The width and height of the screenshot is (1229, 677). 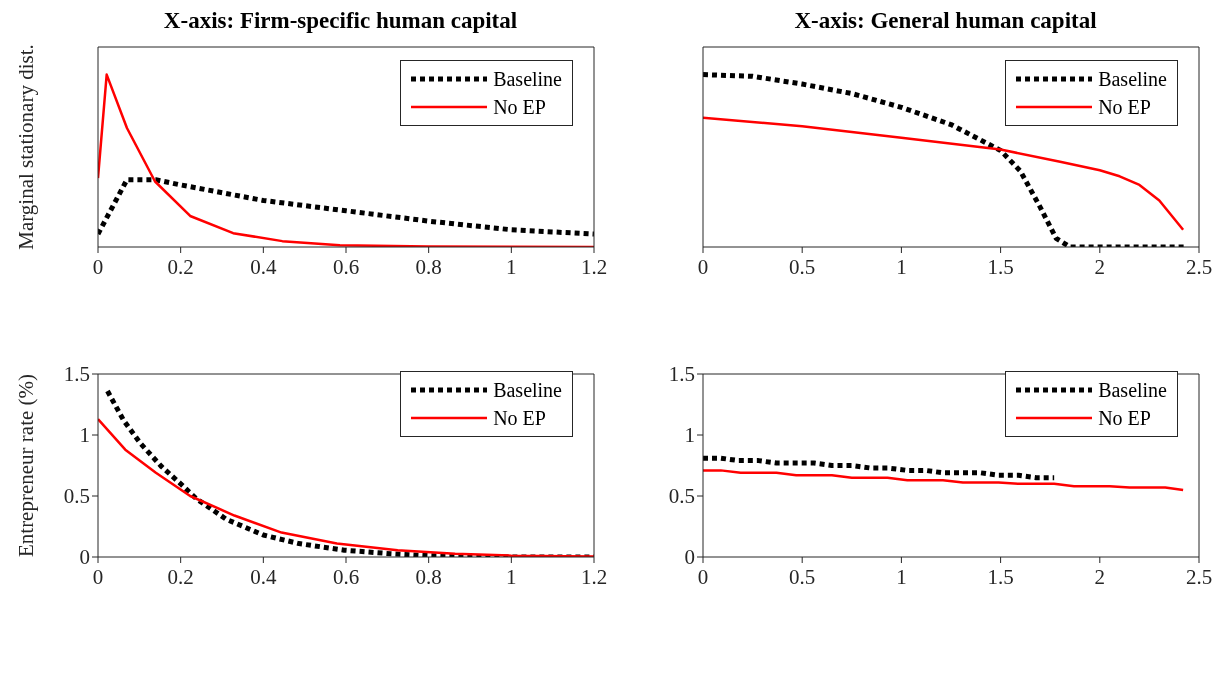 What do you see at coordinates (340, 21) in the screenshot?
I see `chart-title: X-axis: Firm-specific human capital` at bounding box center [340, 21].